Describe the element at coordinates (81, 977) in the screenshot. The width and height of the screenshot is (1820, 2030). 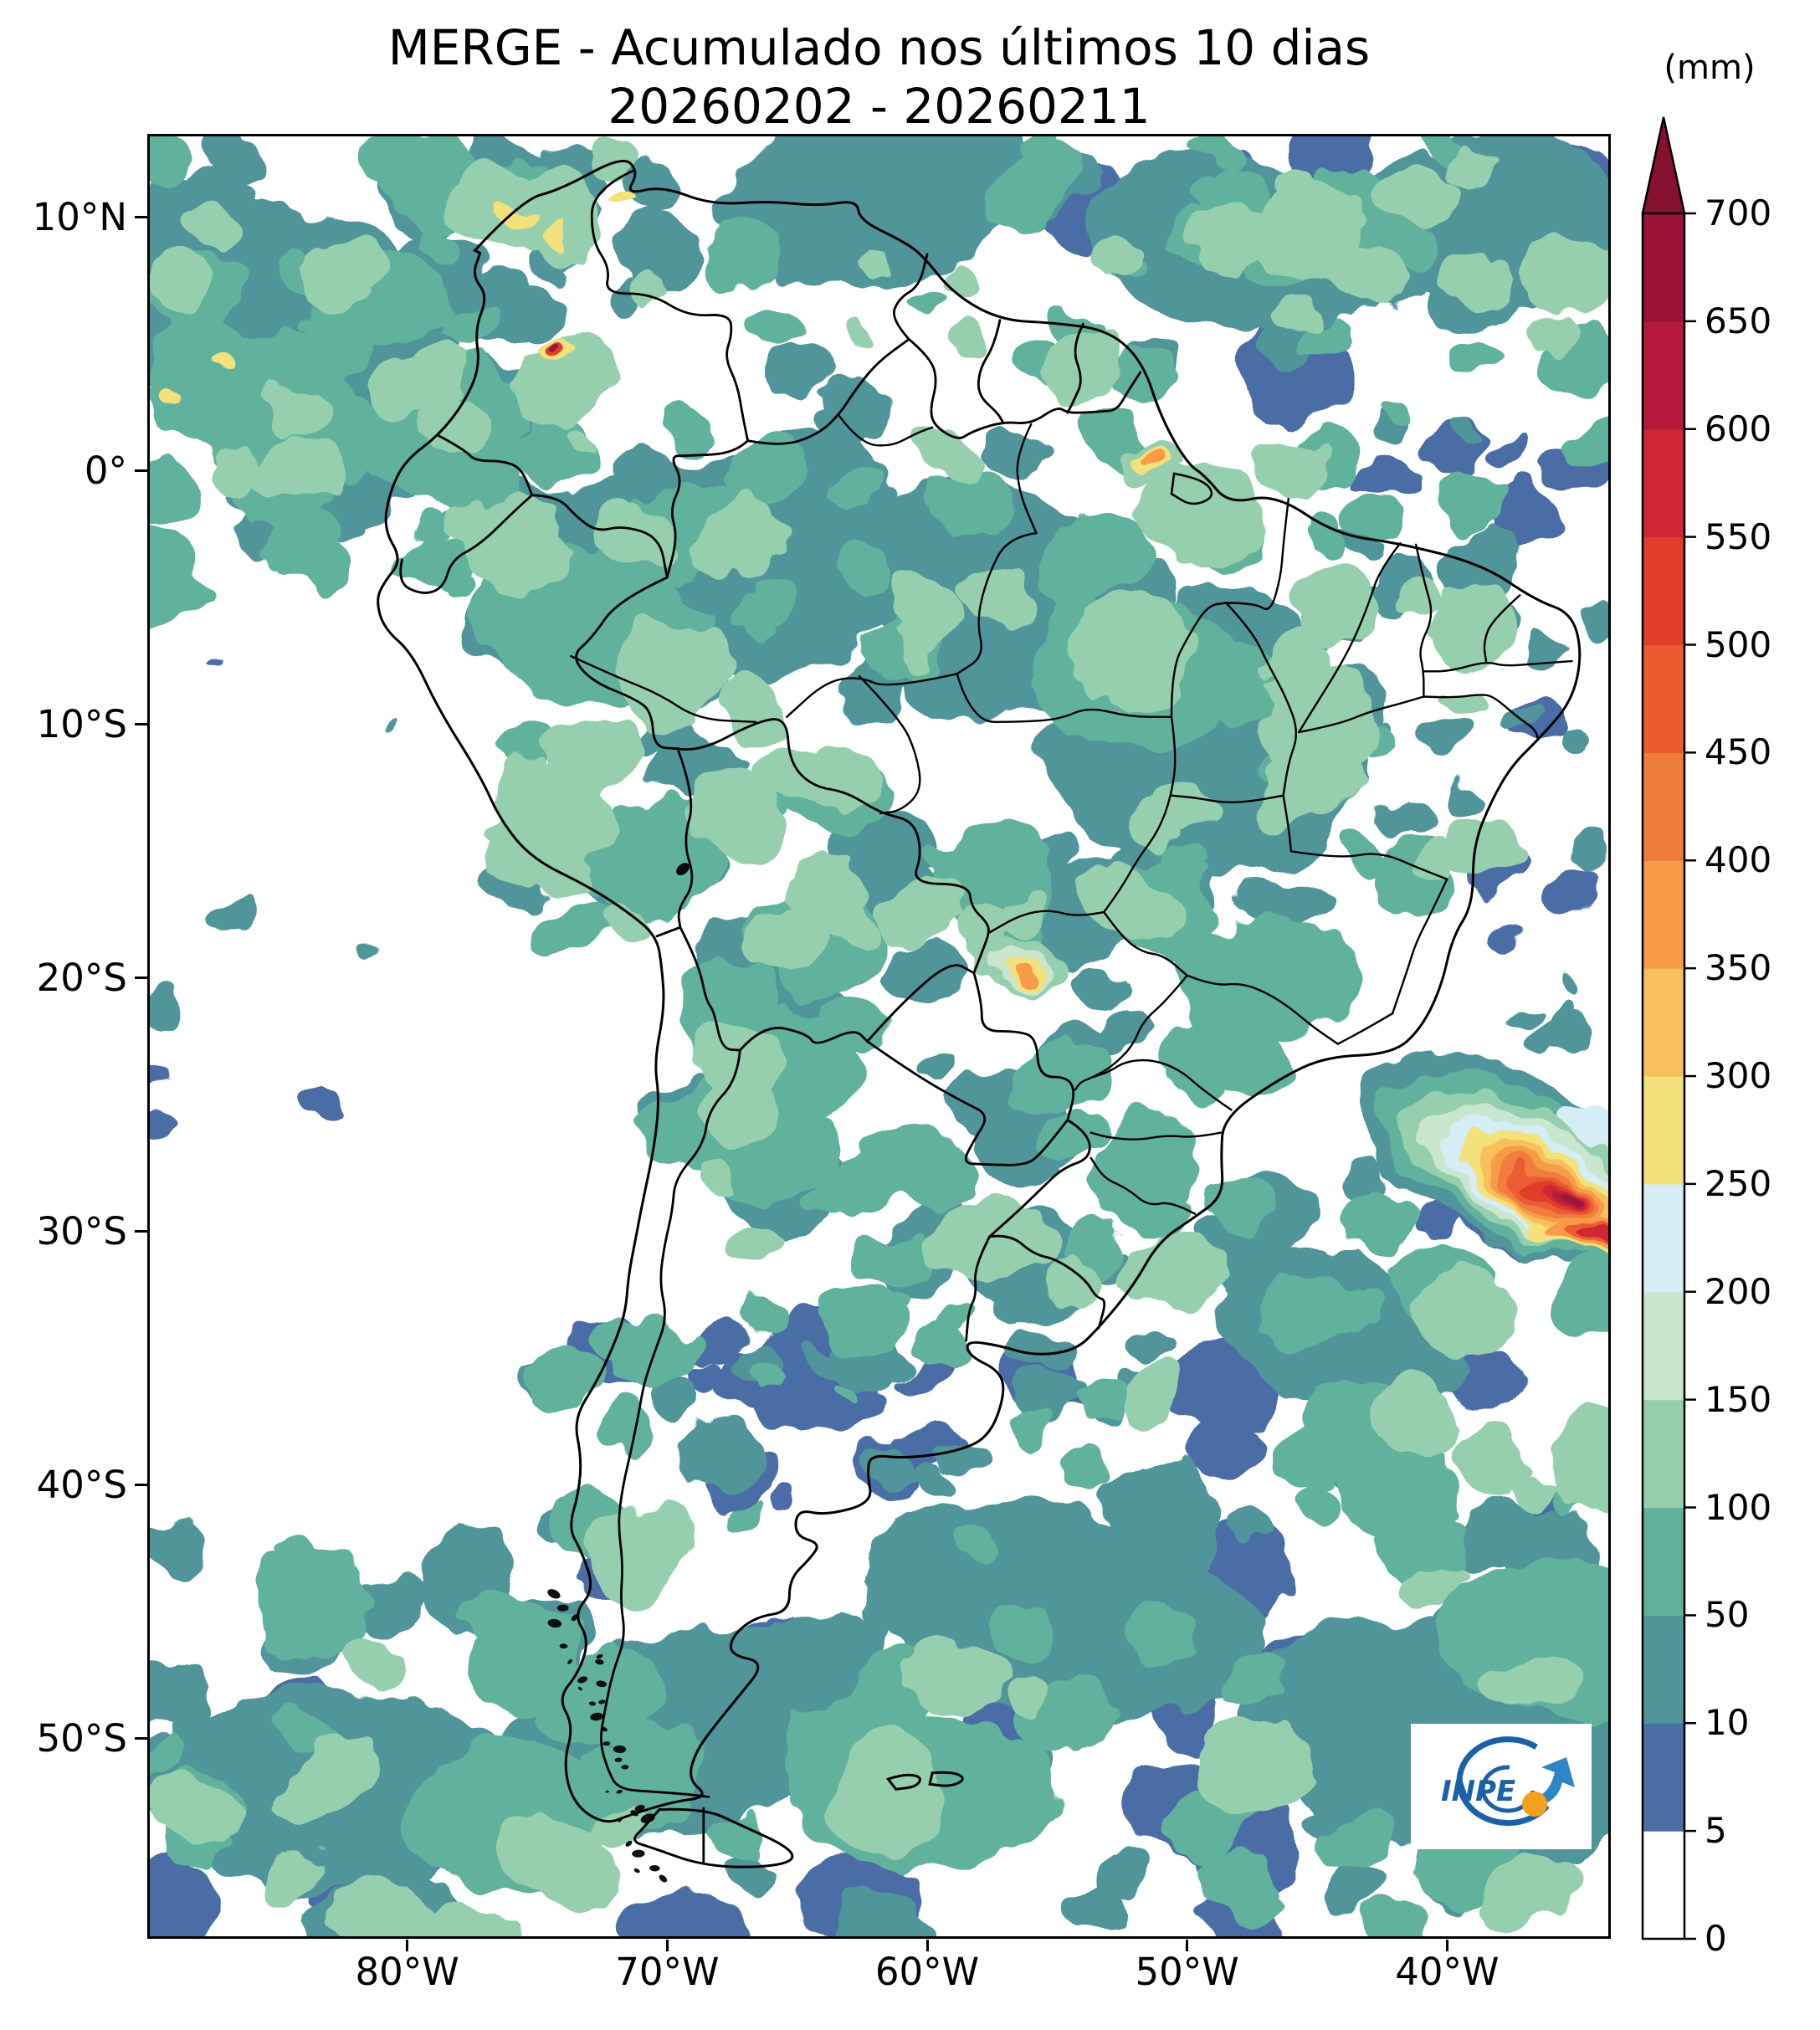
I see `lat-tick-label: 20°S` at that location.